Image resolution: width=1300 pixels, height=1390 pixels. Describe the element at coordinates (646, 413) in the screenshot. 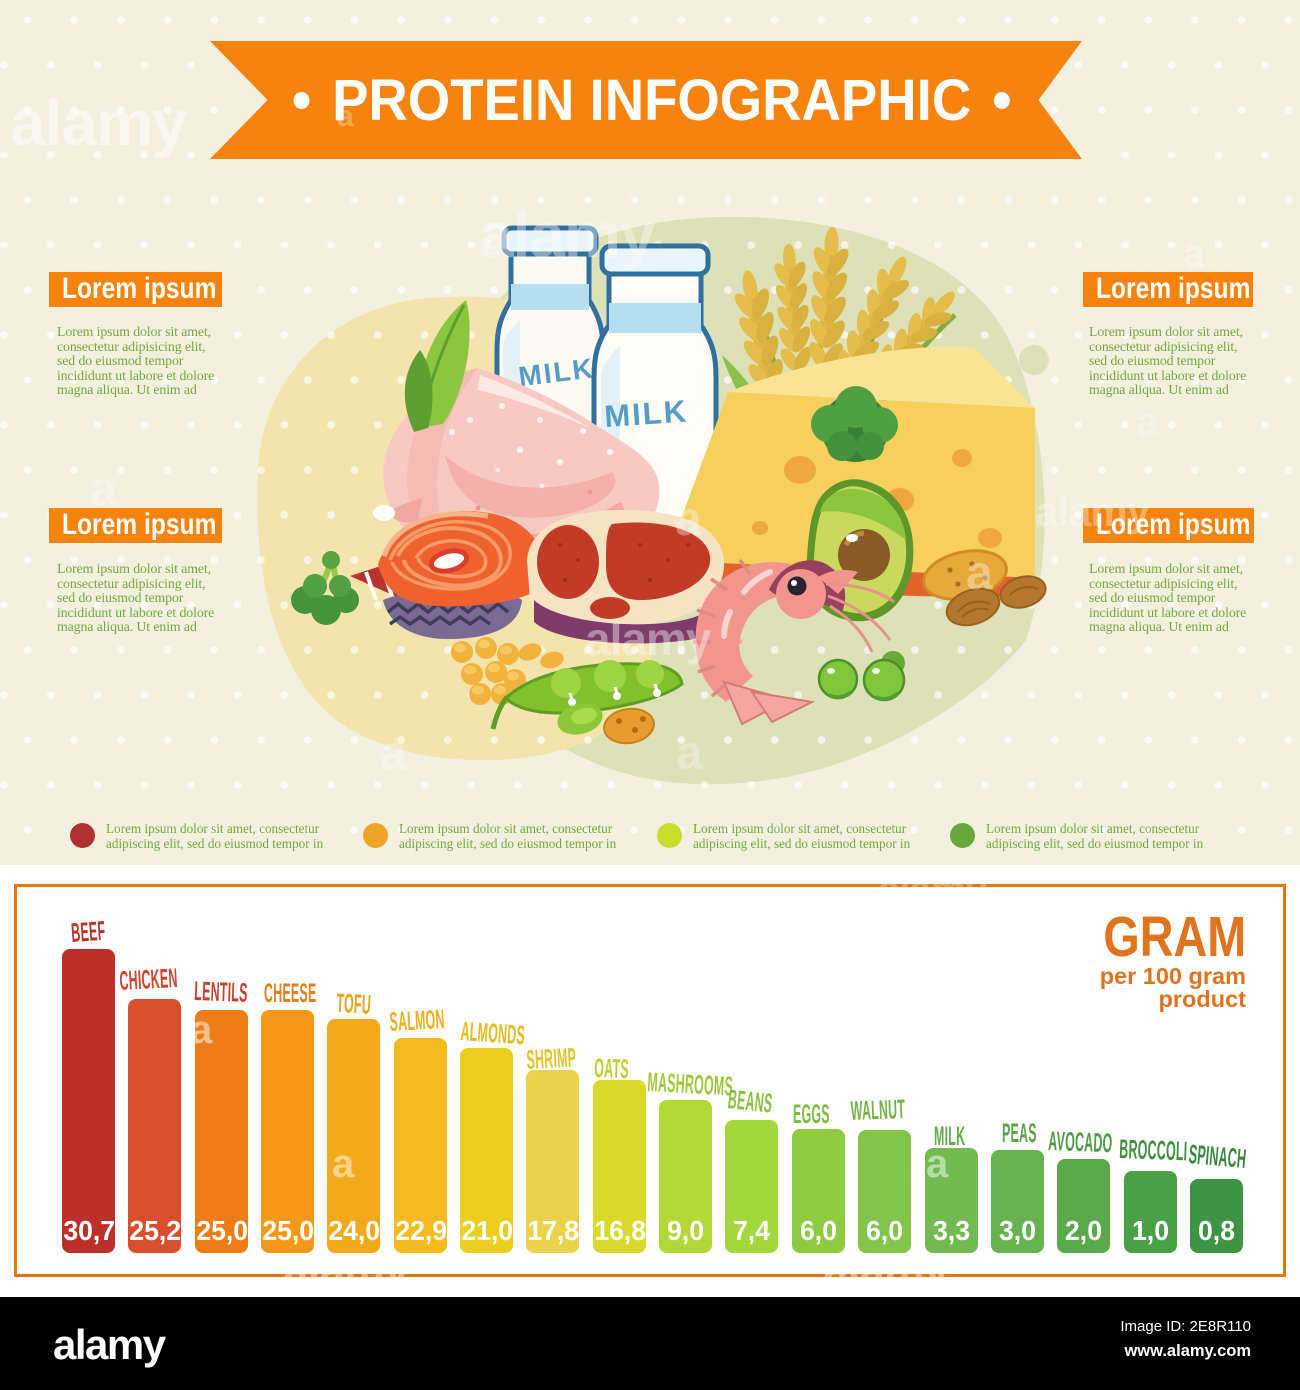

I see `svg-text: MILK` at that location.